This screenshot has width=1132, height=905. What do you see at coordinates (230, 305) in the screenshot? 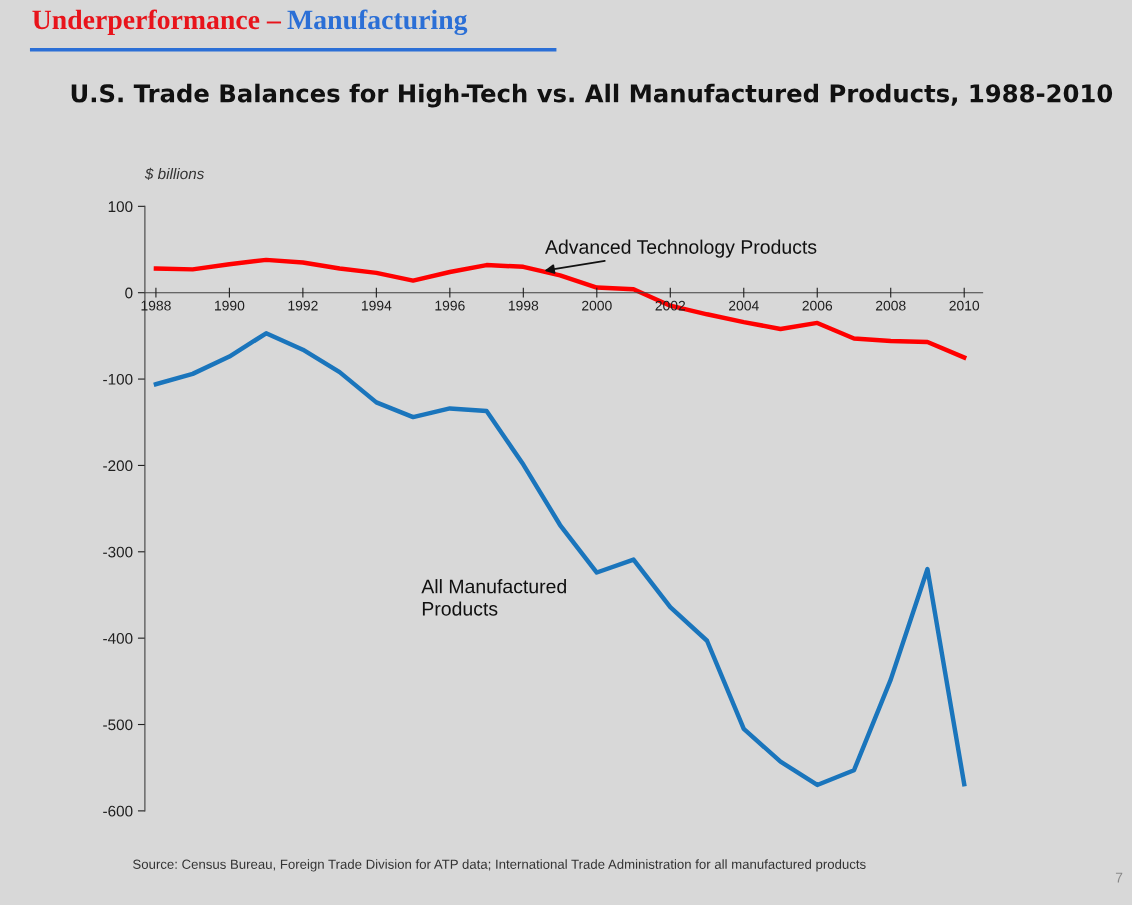
I see `x-tick-label: 1990` at bounding box center [230, 305].